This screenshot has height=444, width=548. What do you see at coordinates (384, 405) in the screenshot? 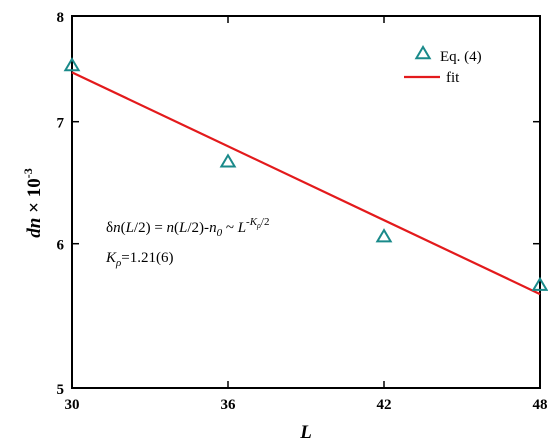
I see `x-tick-label: 42` at bounding box center [384, 405].